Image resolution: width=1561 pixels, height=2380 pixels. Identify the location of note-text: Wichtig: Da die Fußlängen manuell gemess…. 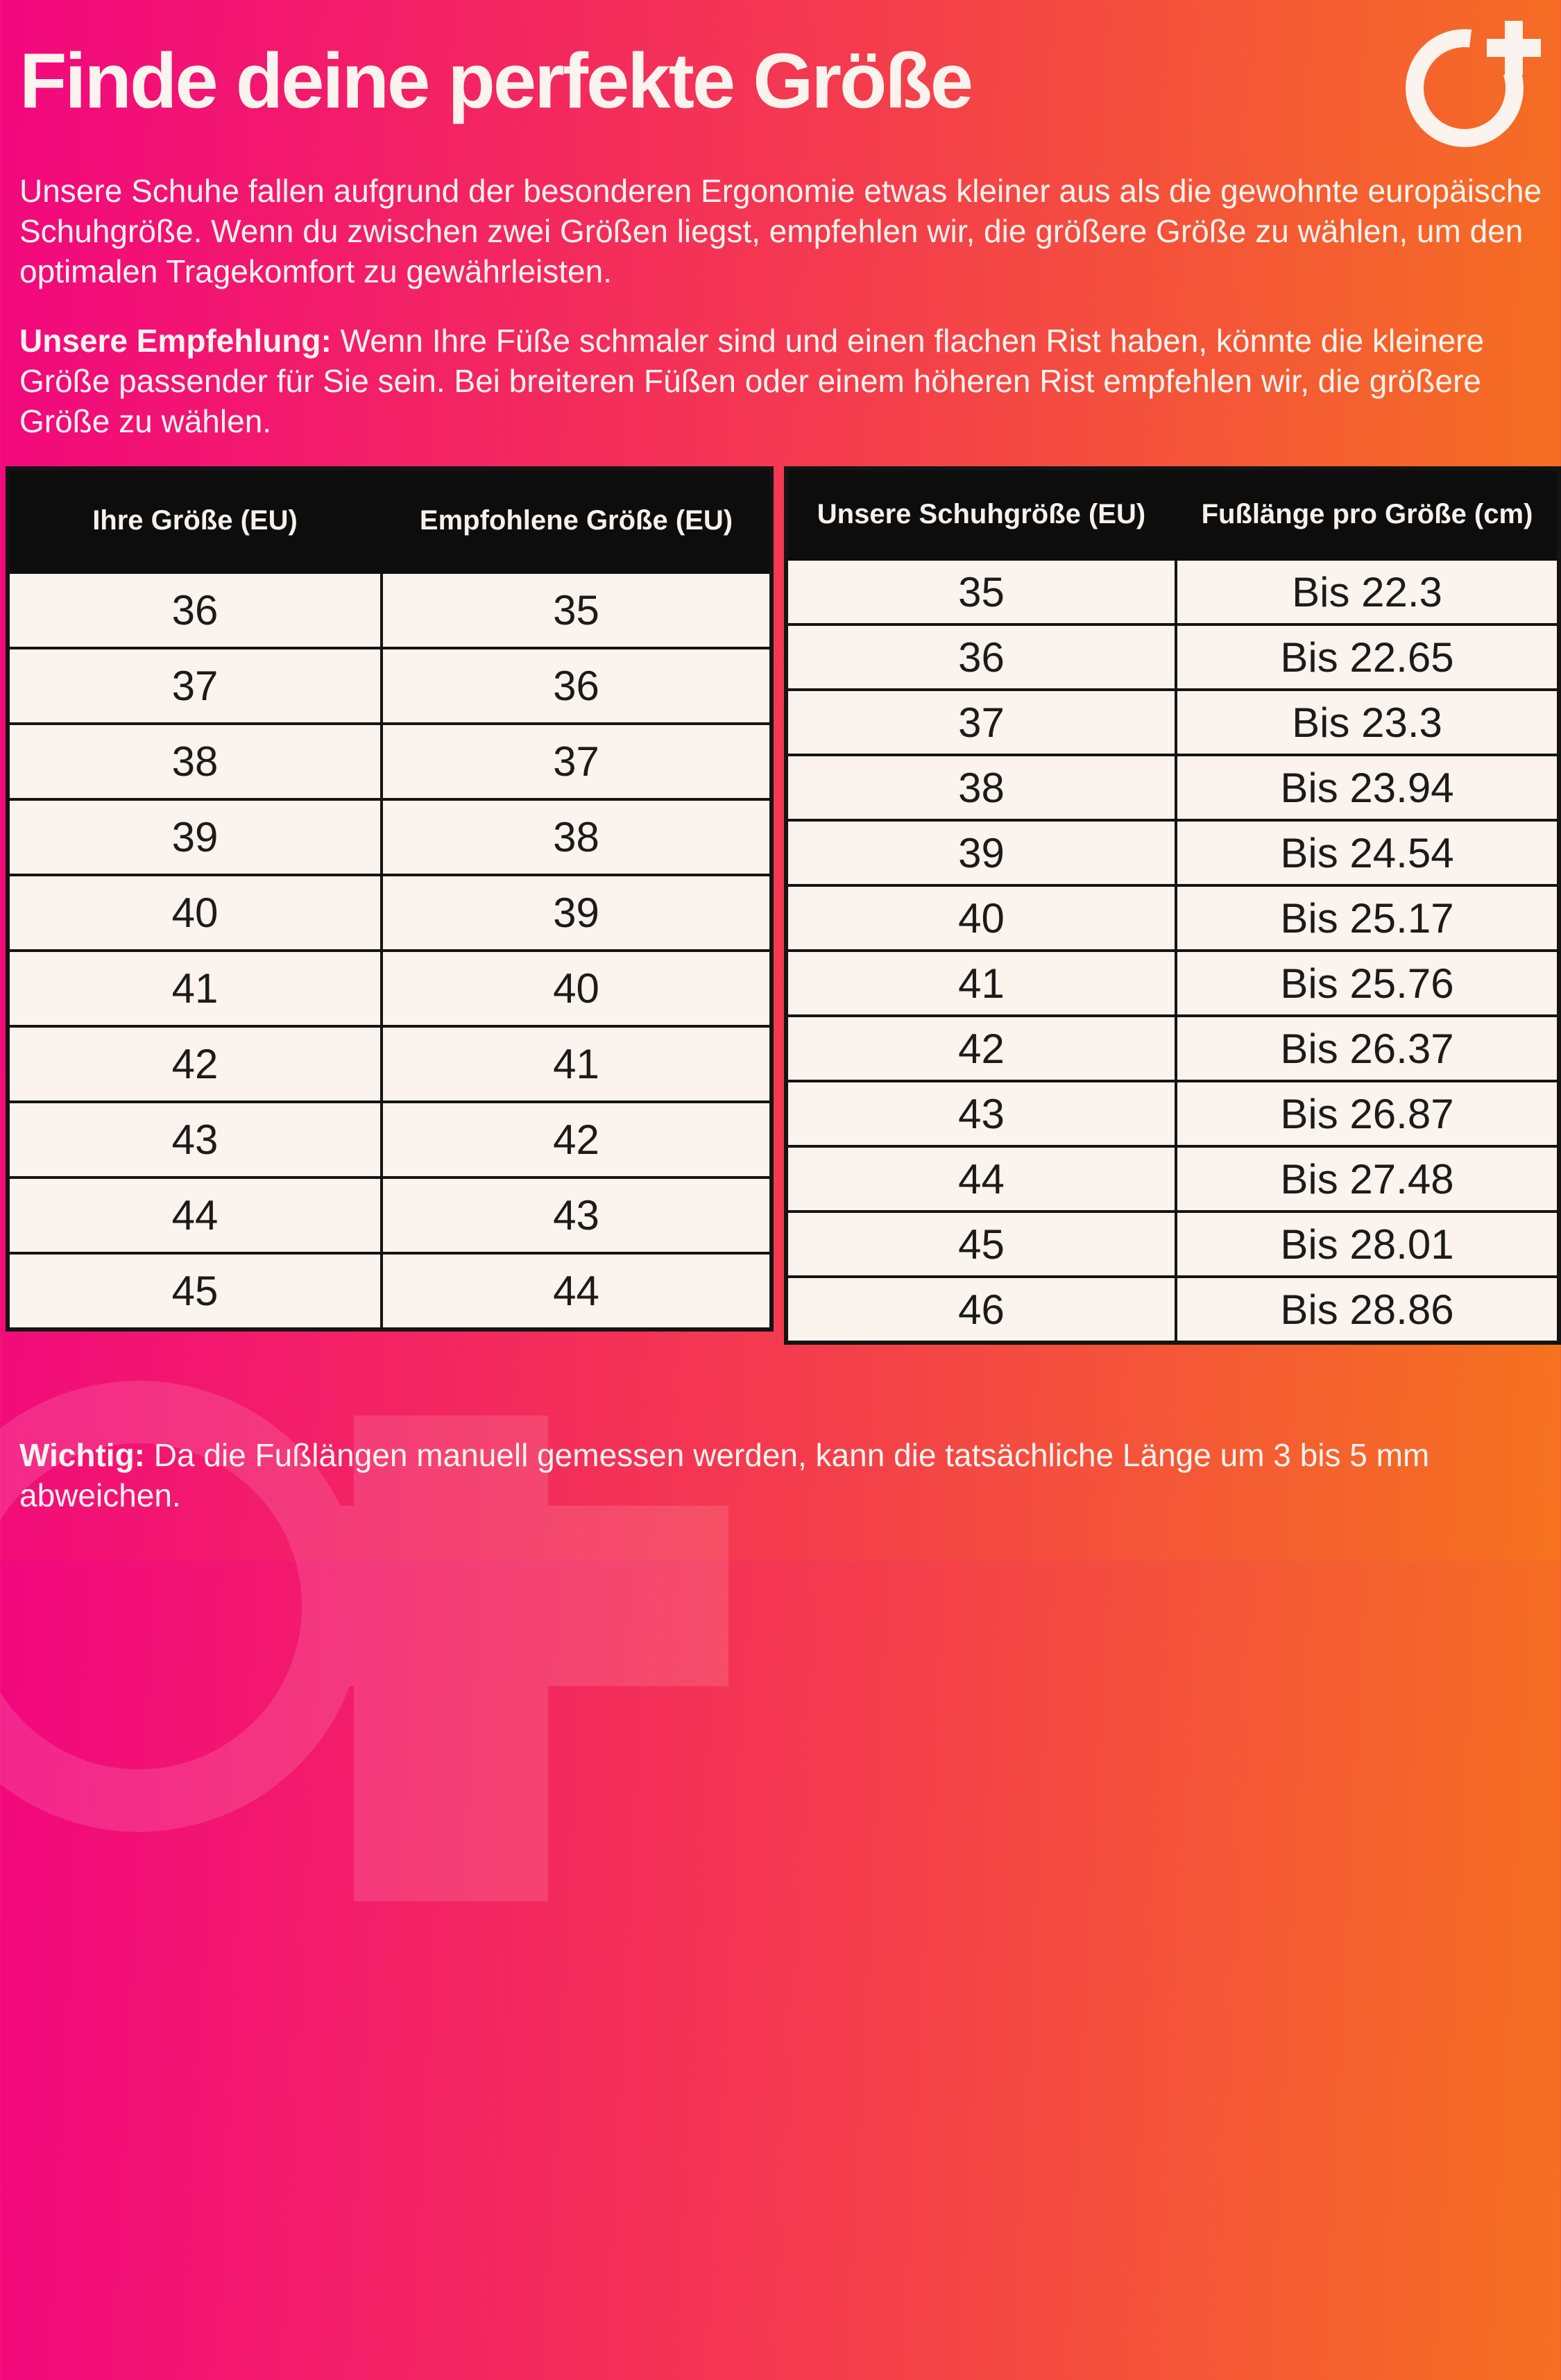
(776, 1475).